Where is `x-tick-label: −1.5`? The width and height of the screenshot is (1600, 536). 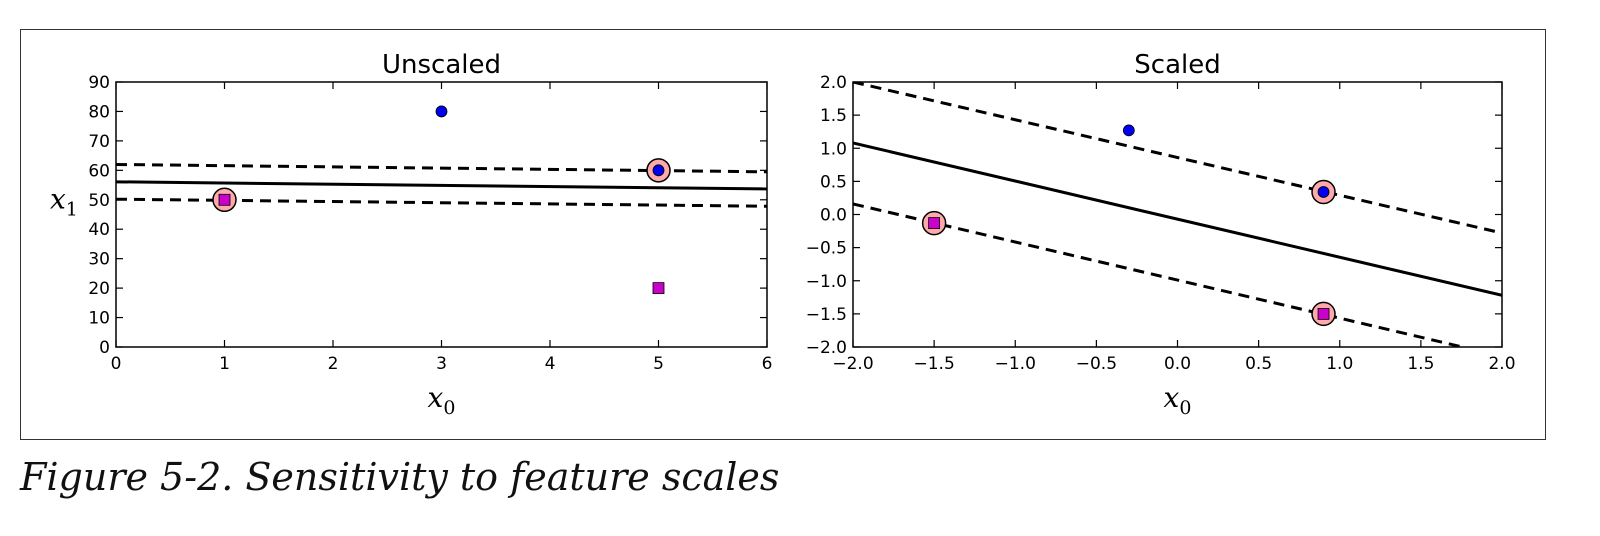 x-tick-label: −1.5 is located at coordinates (933, 364).